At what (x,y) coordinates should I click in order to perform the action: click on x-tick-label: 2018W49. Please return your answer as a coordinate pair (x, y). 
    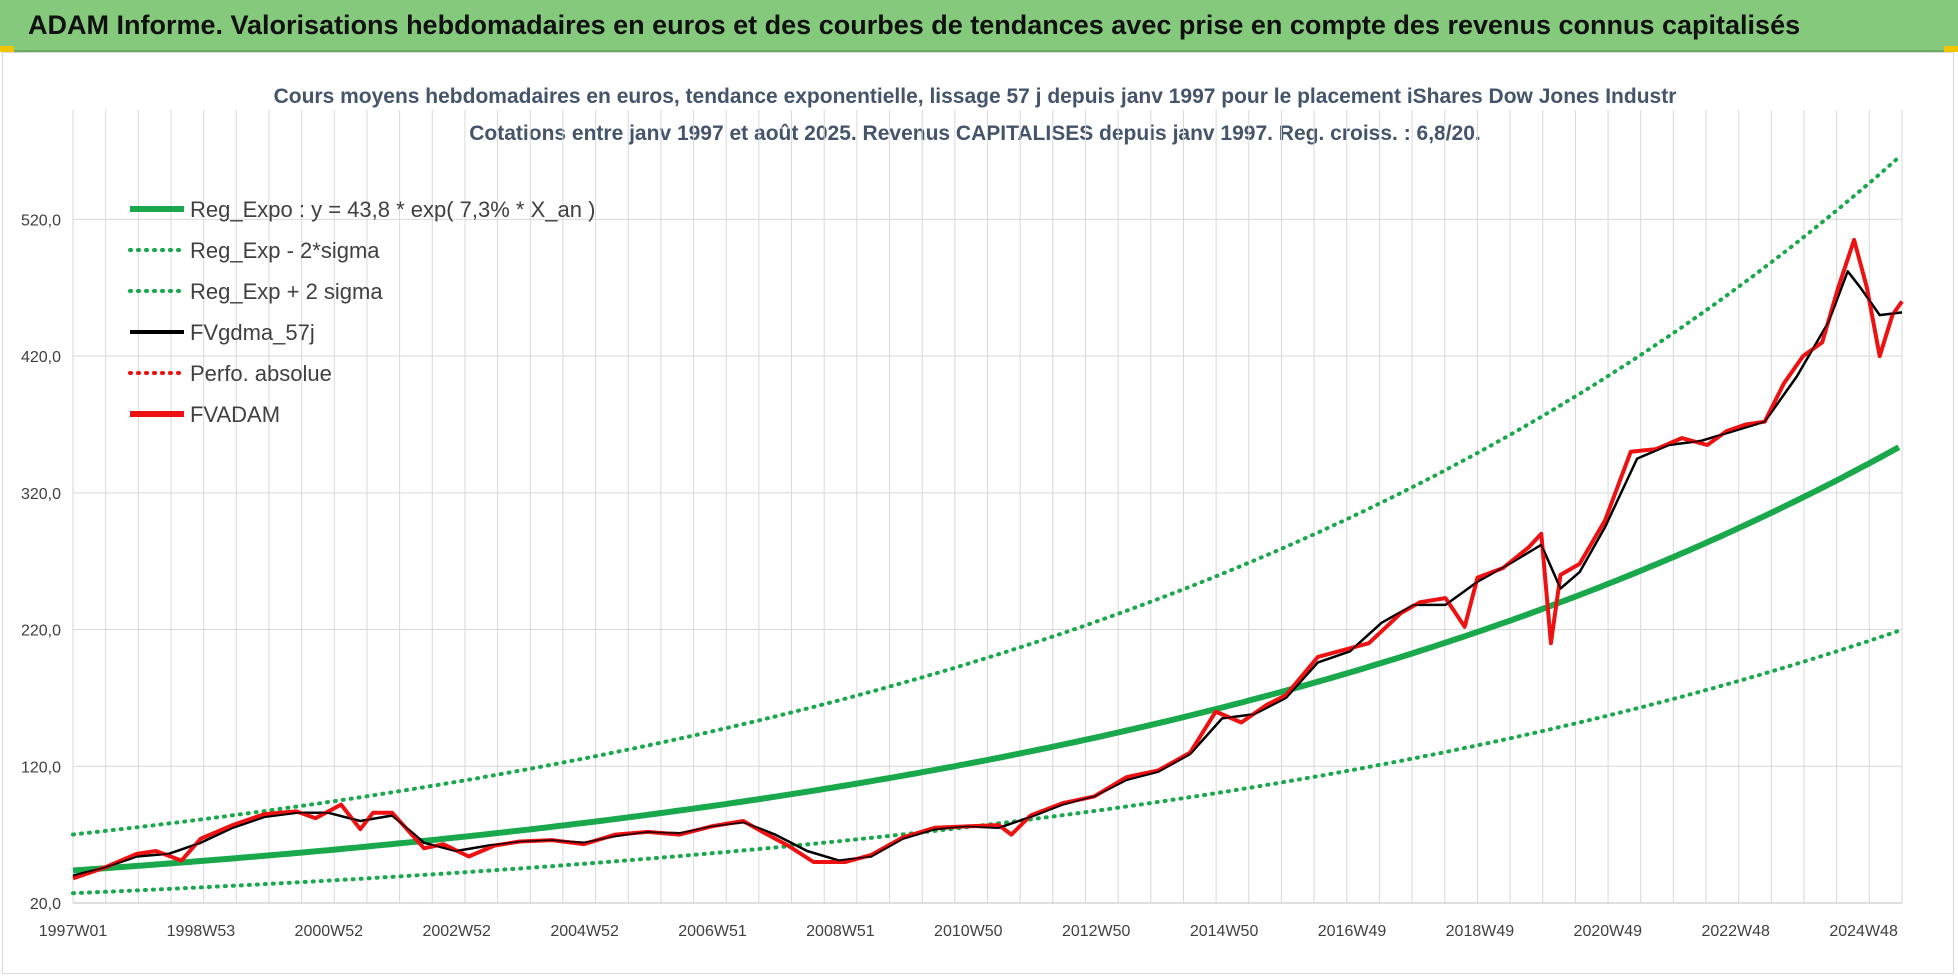
    Looking at the image, I should click on (1480, 931).